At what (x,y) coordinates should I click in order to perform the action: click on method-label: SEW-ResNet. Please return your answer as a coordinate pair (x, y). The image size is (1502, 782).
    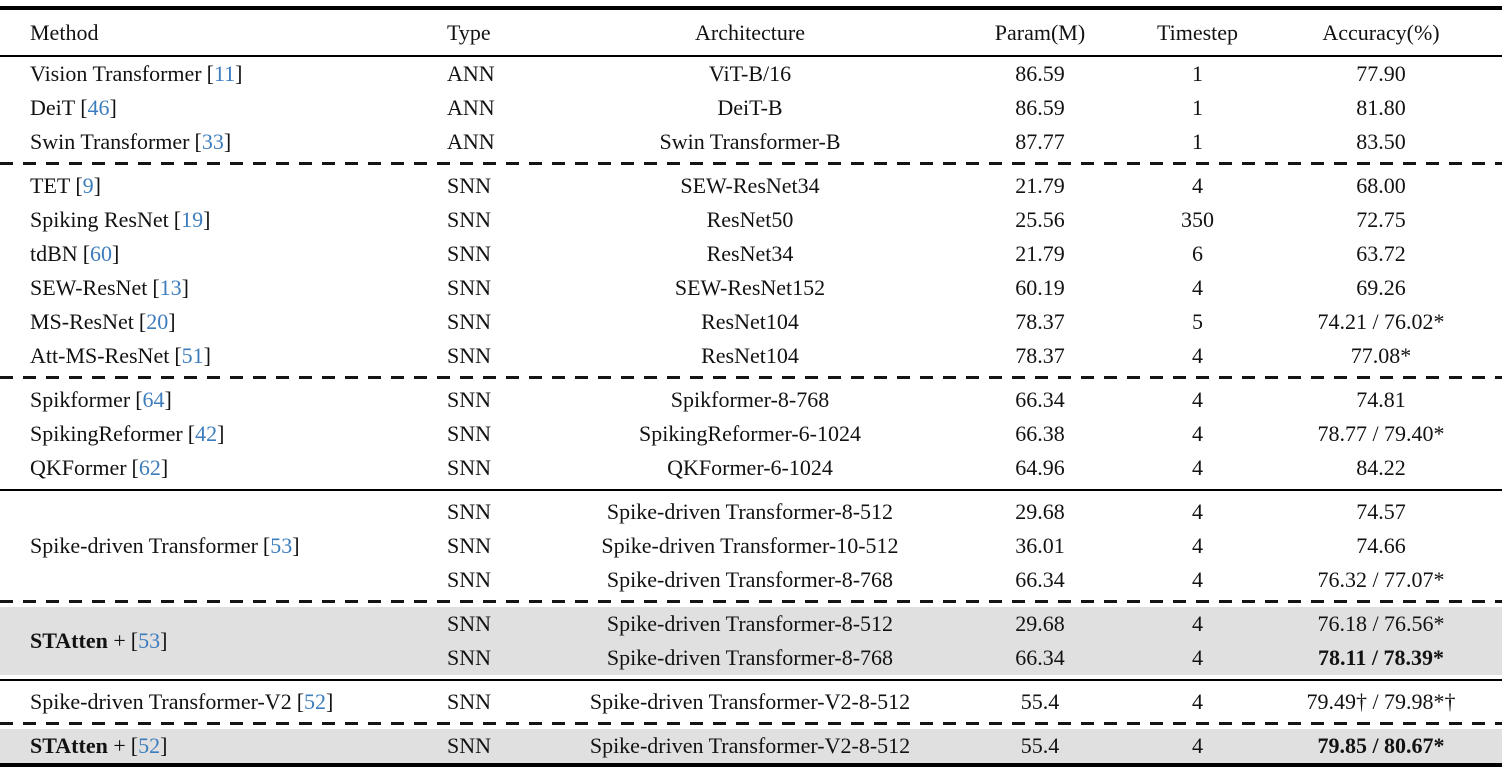
    Looking at the image, I should click on (89, 287).